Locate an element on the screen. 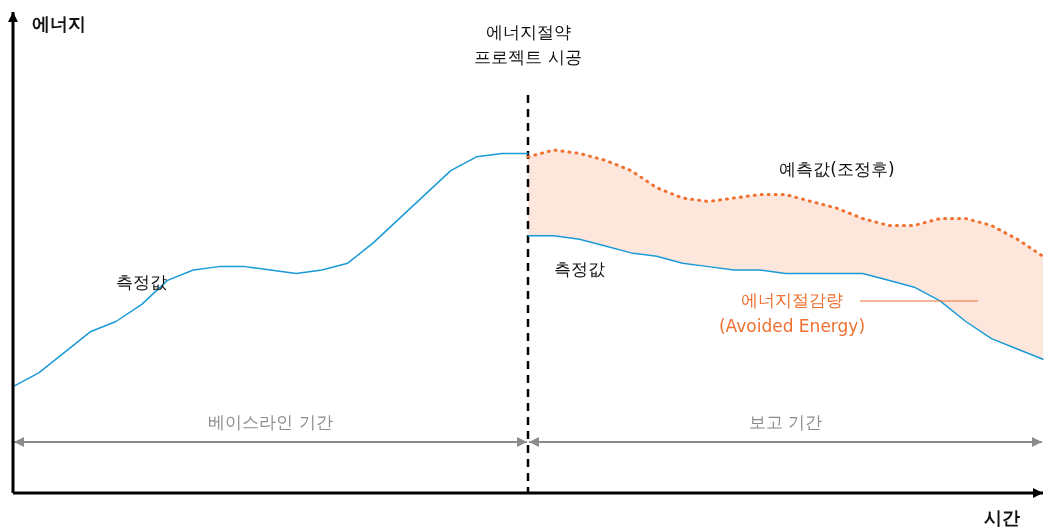 The height and width of the screenshot is (530, 1046). annotation: 베이스라인 기간 is located at coordinates (270, 422).